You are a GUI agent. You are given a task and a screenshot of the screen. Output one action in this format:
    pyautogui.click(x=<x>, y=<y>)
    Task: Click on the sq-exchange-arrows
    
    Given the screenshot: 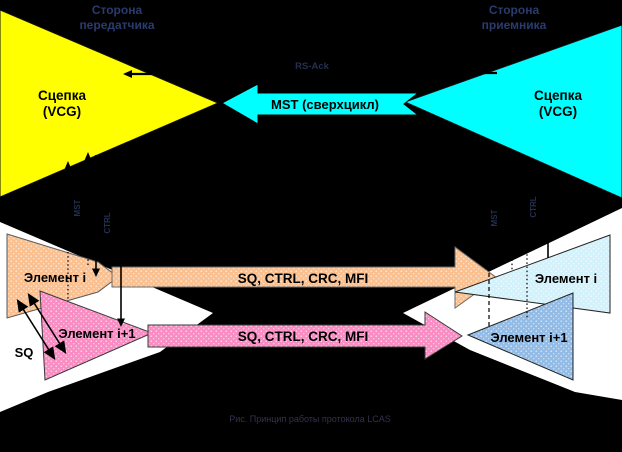 What is the action you would take?
    pyautogui.click(x=41, y=326)
    